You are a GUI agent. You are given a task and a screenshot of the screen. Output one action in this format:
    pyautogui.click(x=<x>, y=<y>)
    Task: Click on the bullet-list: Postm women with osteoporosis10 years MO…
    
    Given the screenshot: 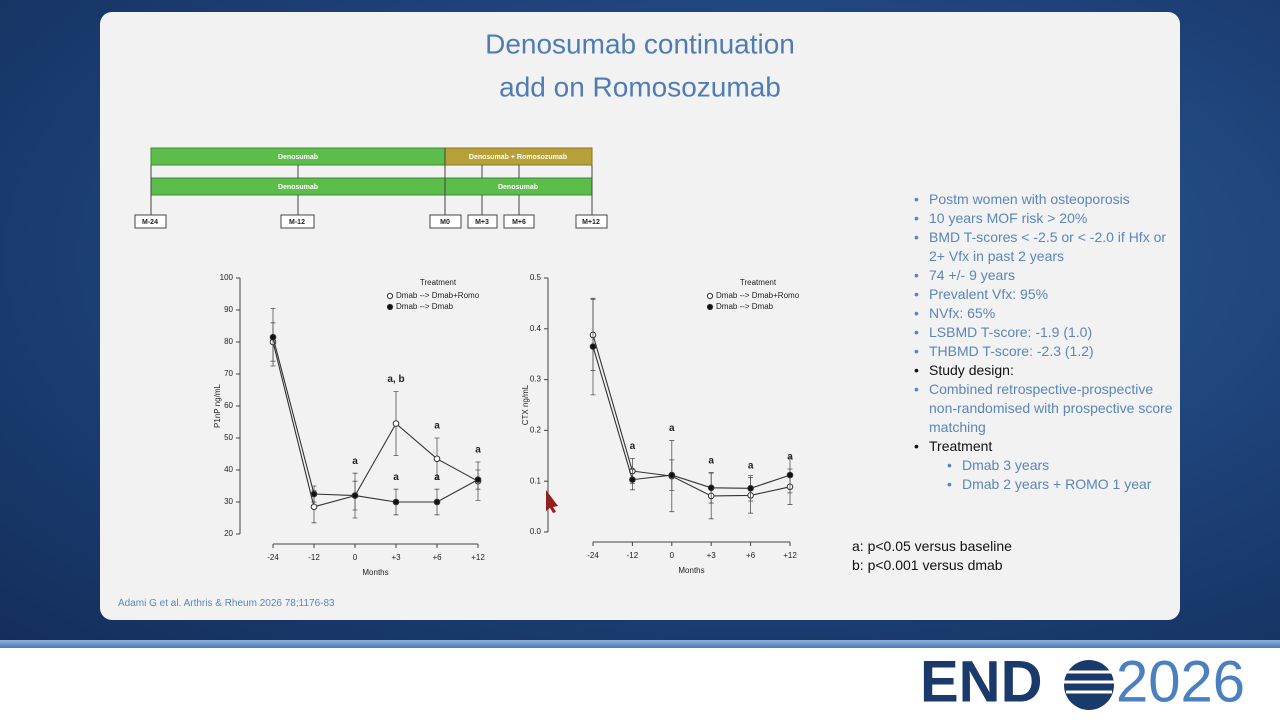 What is the action you would take?
    pyautogui.click(x=1045, y=342)
    